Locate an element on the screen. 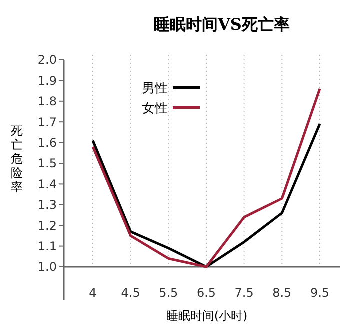 This screenshot has width=351, height=331. y-tick-label: 2.0 is located at coordinates (47, 60).